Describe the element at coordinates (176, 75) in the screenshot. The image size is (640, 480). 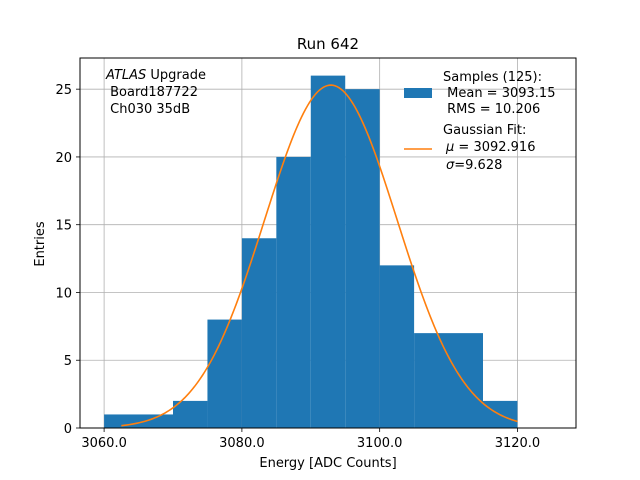
I see `annotation-upgrade: Upgrade` at that location.